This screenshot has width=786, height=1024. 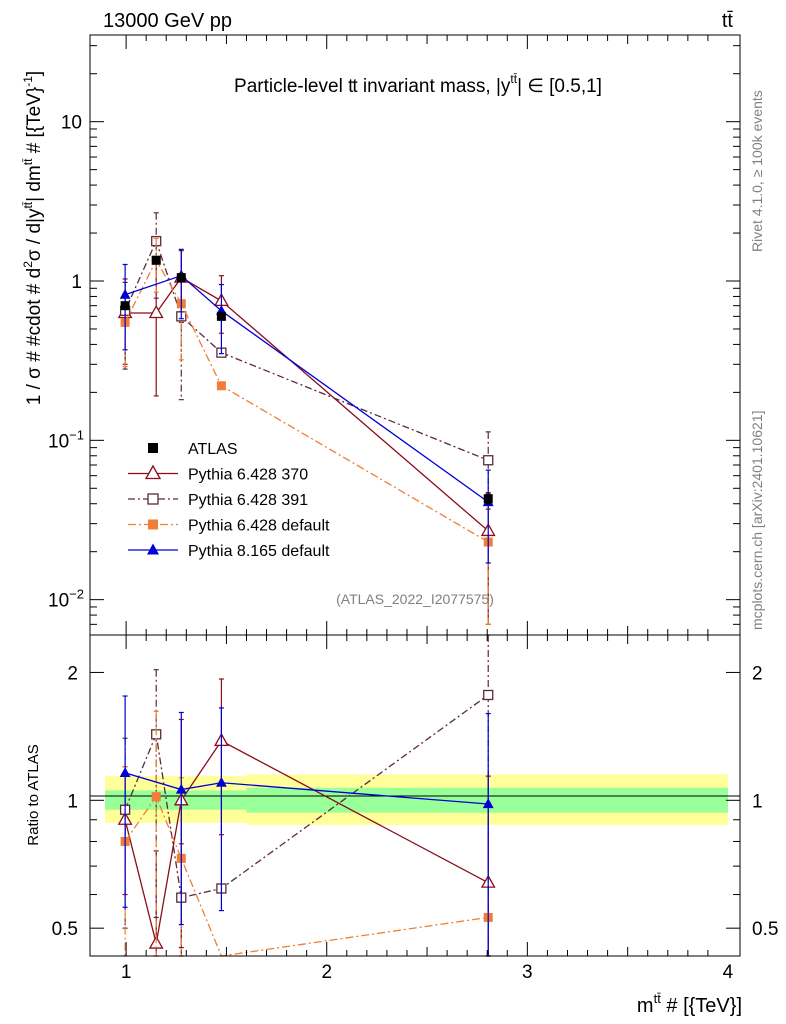 I want to click on y-tick-label: 1, so click(x=76, y=282).